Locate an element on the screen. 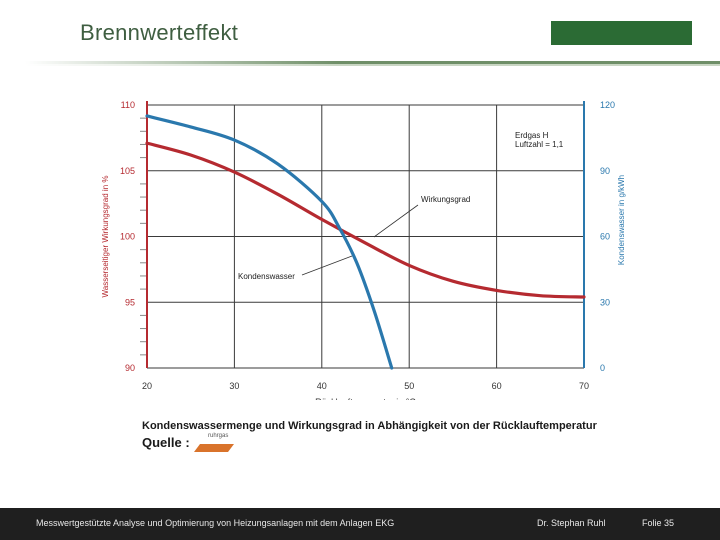  footer-slide-number: Folie 35 is located at coordinates (658, 523).